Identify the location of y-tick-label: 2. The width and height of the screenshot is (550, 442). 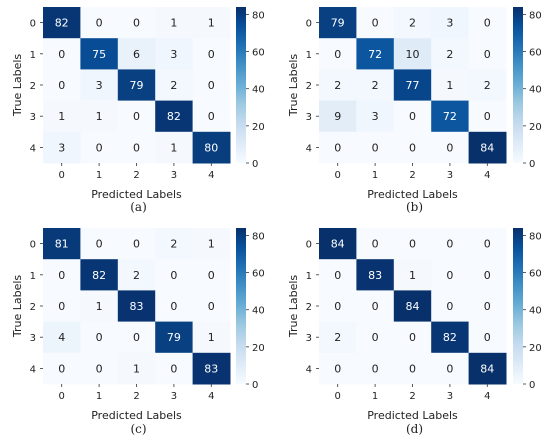
(33, 86).